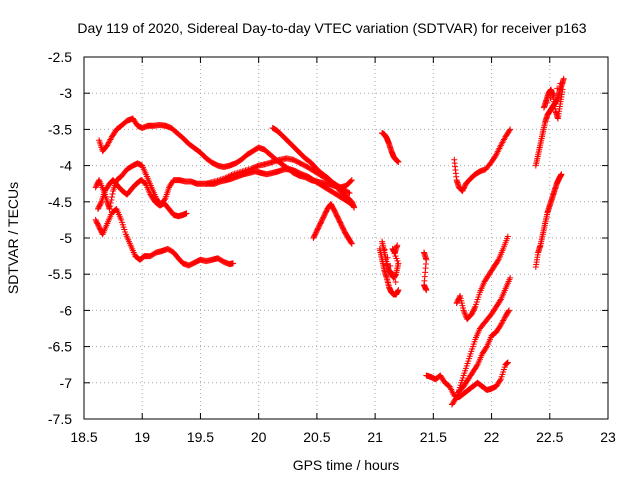 This screenshot has height=480, width=640. Describe the element at coordinates (433, 437) in the screenshot. I see `x-tick-label: 21.5` at that location.